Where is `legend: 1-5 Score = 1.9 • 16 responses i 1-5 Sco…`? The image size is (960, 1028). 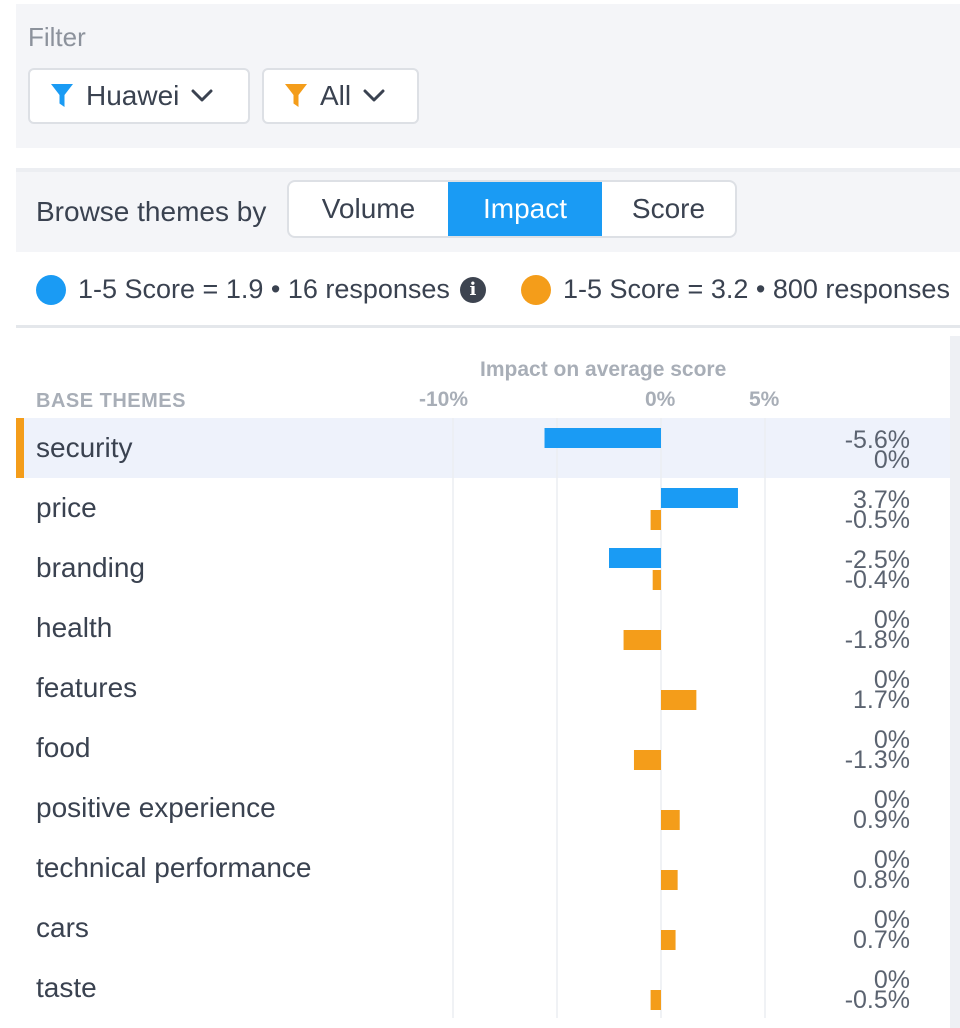 legend: 1-5 Score = 1.9 • 16 responses i 1-5 Sco… is located at coordinates (488, 290).